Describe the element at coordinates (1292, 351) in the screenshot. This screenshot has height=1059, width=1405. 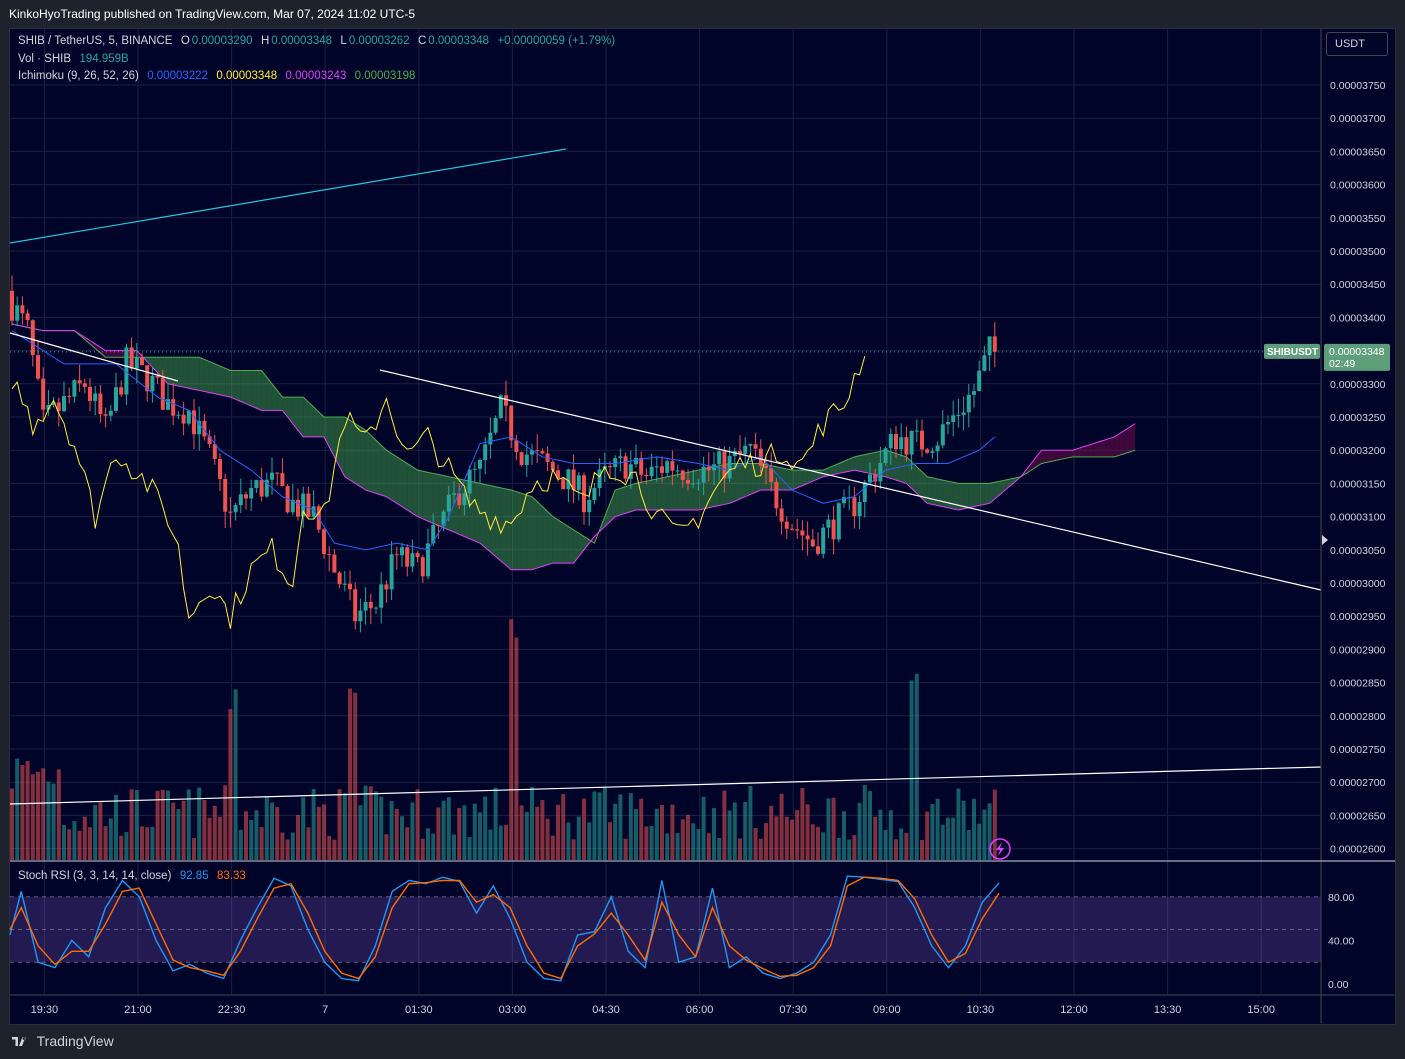
I see `symbol-badge` at that location.